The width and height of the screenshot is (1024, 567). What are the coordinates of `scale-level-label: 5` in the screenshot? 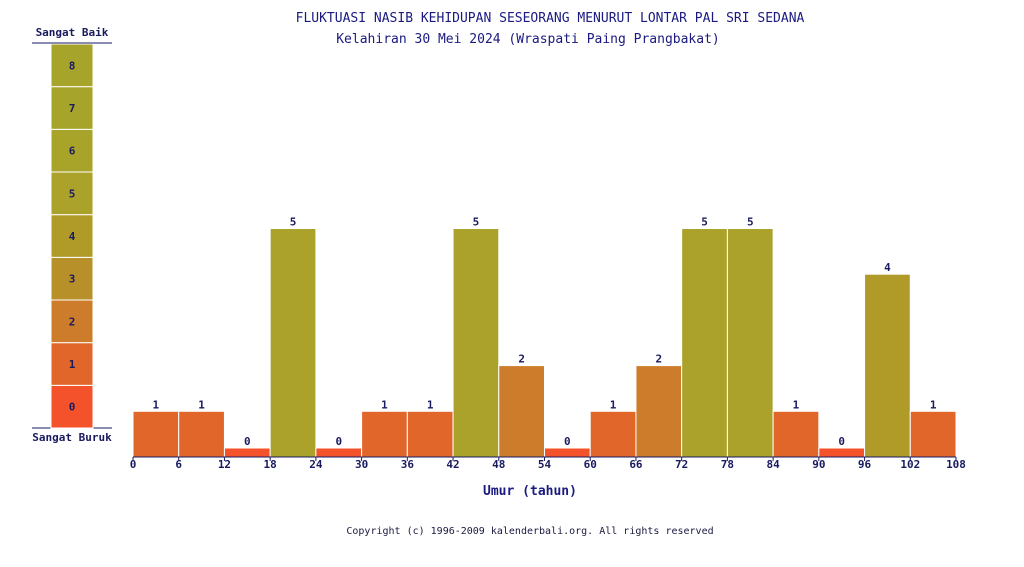 It's located at (72, 193).